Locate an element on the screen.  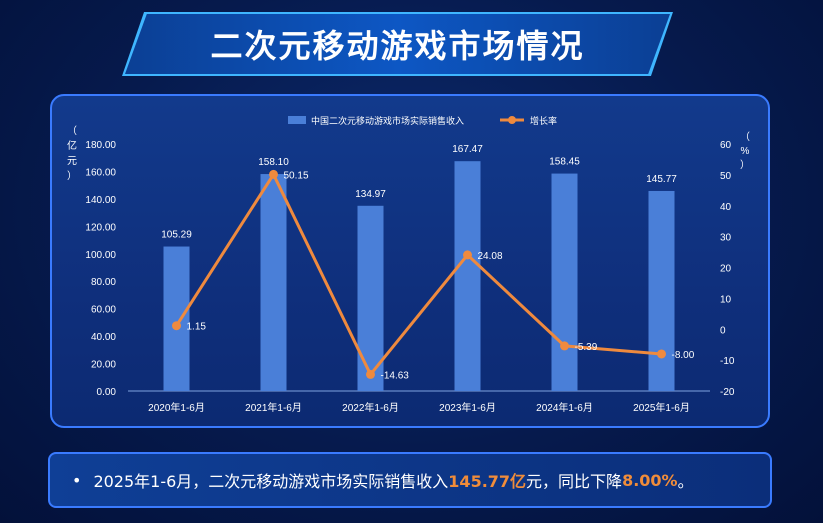
growth-value-label: 1.15 is located at coordinates (197, 327).